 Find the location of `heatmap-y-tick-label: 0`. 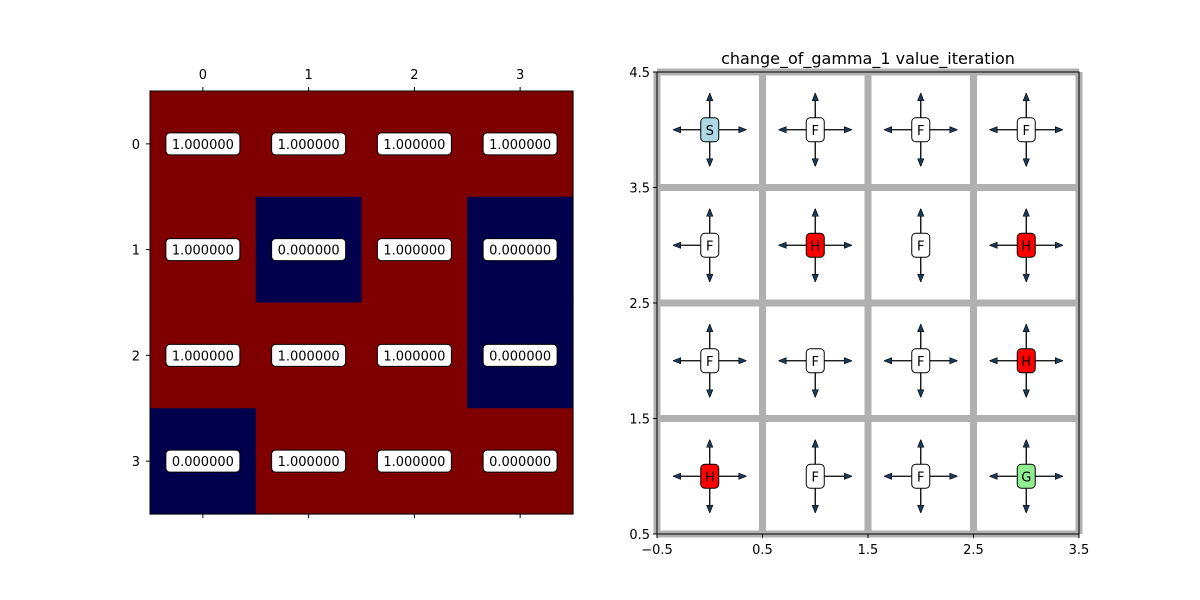

heatmap-y-tick-label: 0 is located at coordinates (136, 145).